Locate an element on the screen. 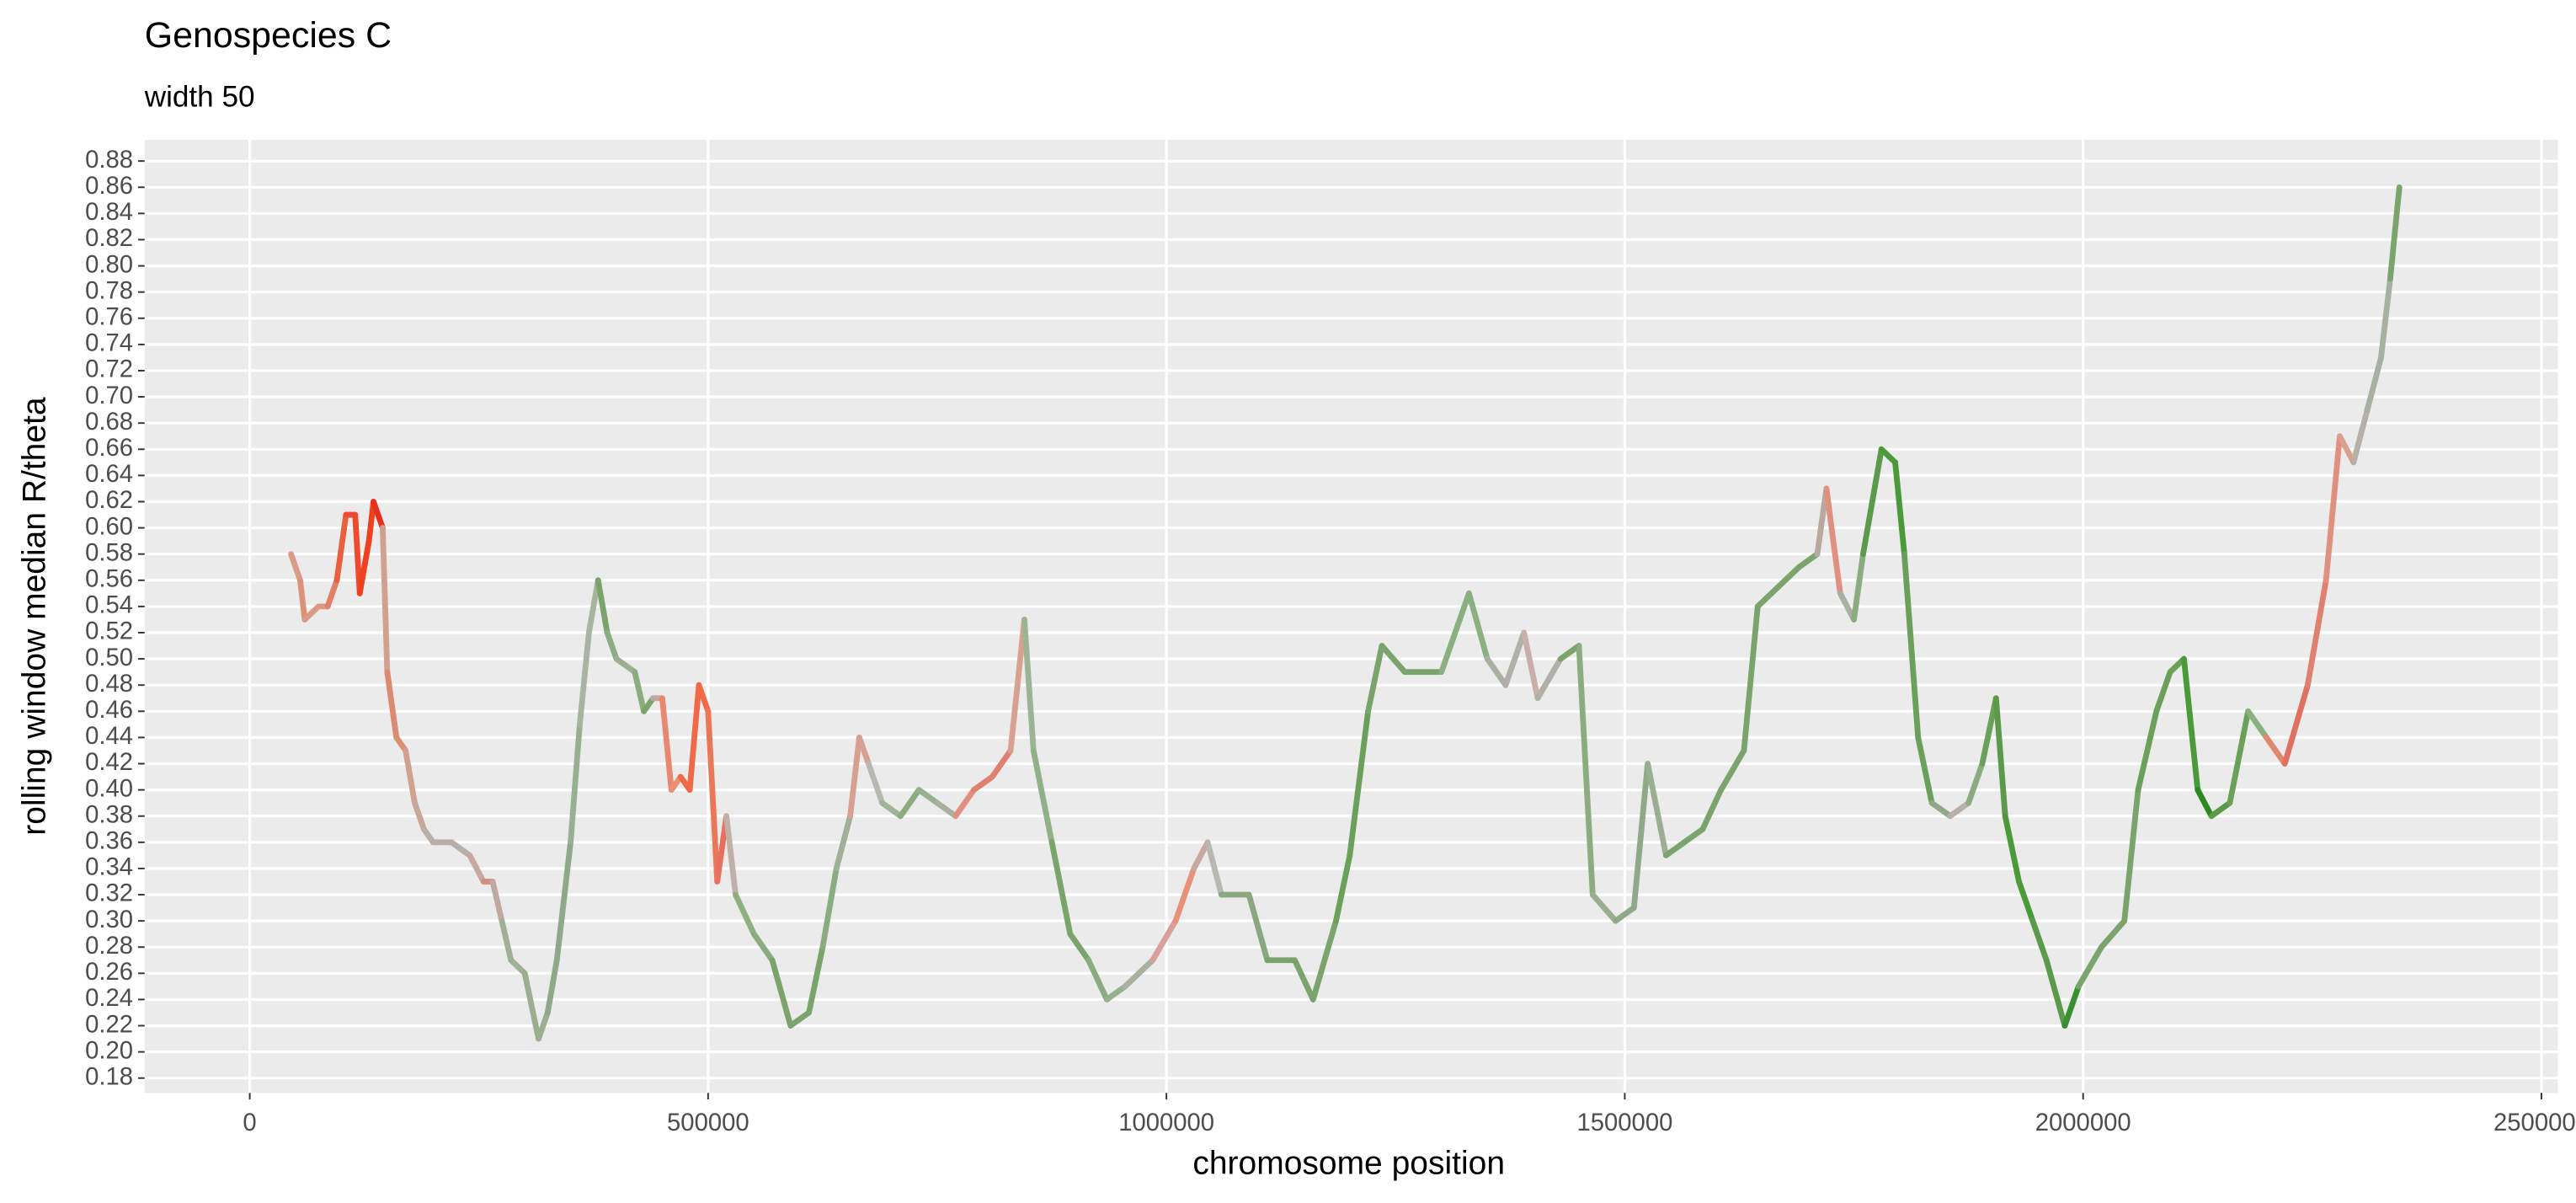 This screenshot has height=1203, width=2576. y-tick-label: 0.38 is located at coordinates (109, 814).